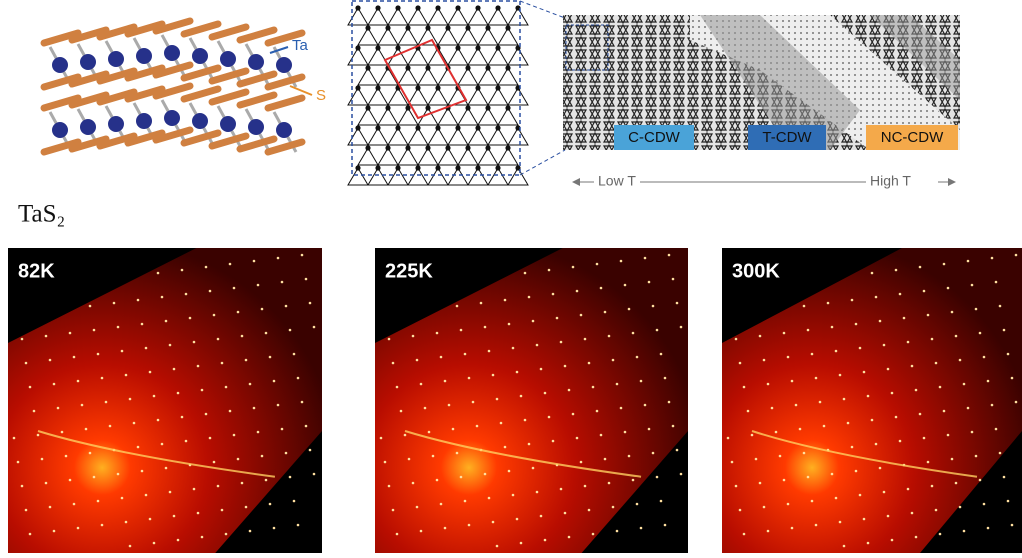 The image size is (1022, 558). I want to click on phase-box, so click(912, 137).